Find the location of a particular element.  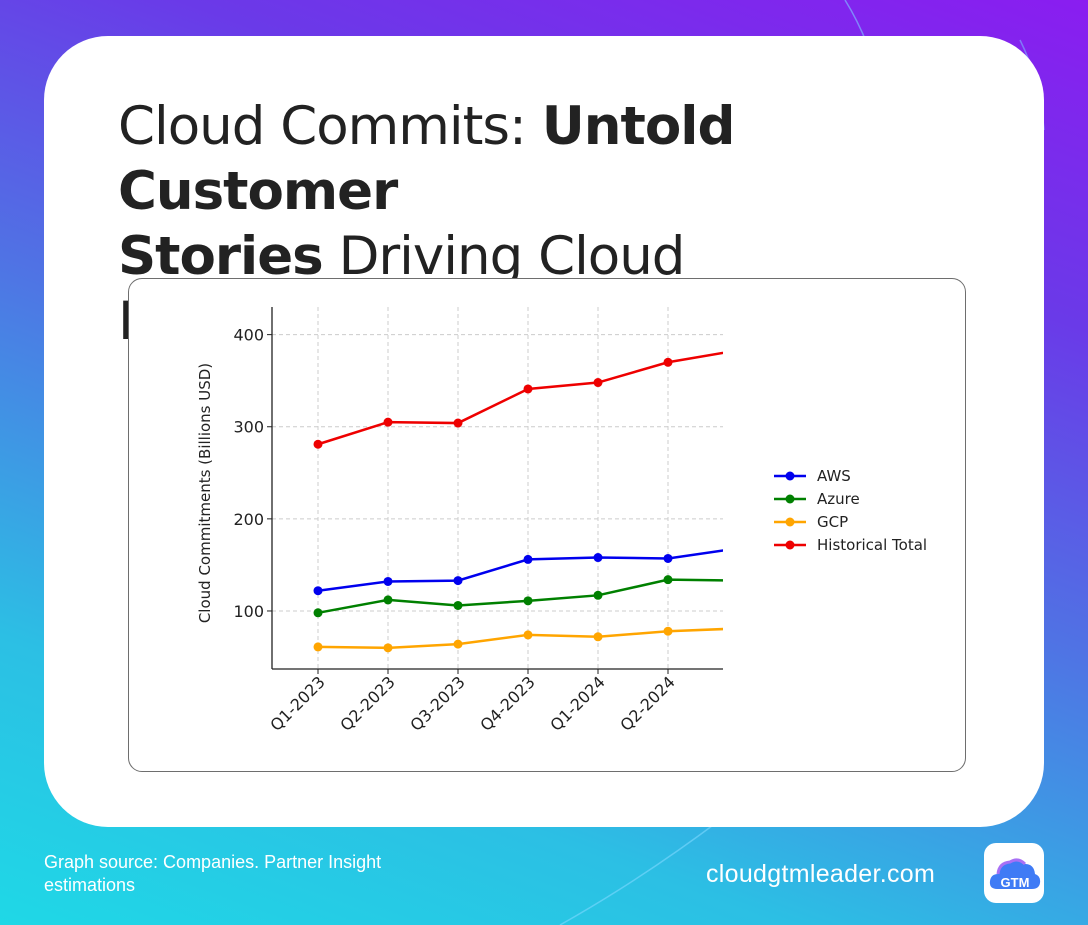

legend-label: AWS is located at coordinates (834, 476).